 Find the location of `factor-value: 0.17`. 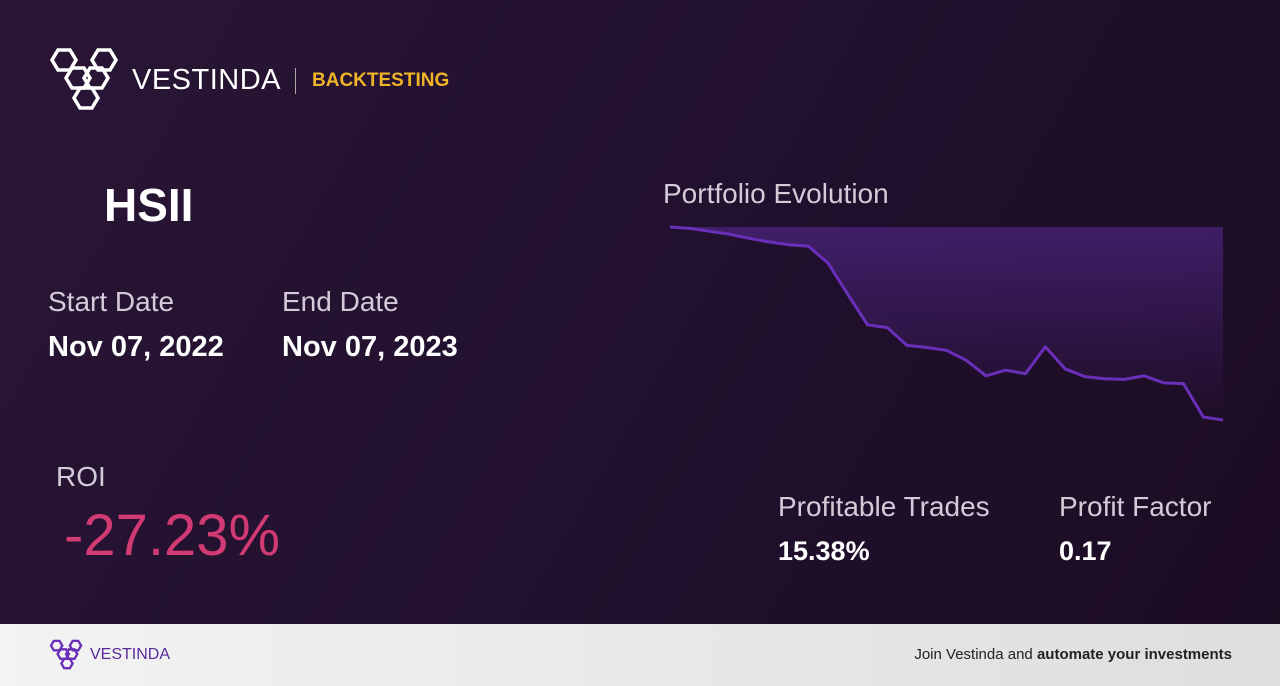

factor-value: 0.17 is located at coordinates (1085, 551).